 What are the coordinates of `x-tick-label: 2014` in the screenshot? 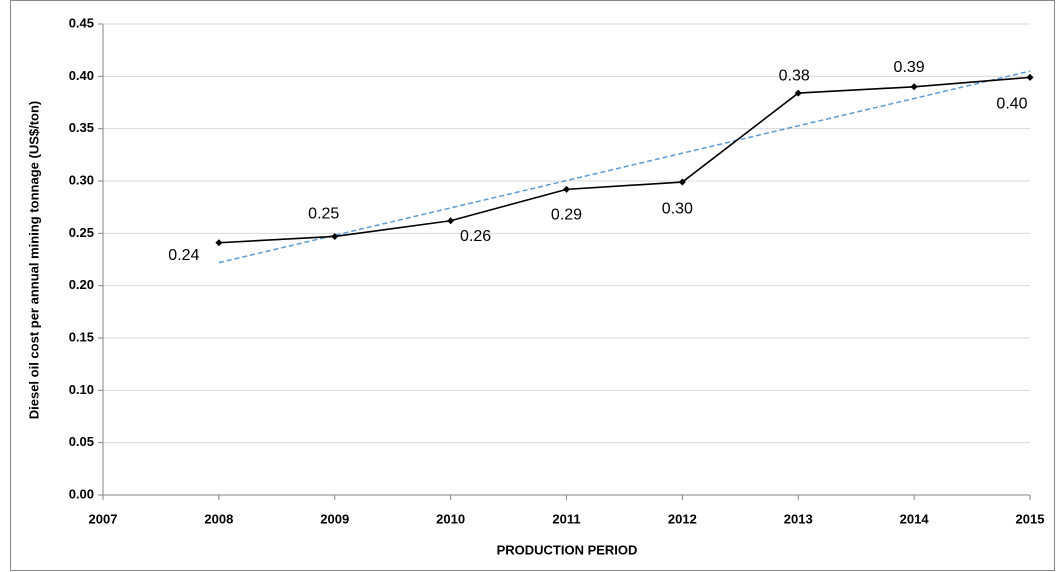 It's located at (915, 518).